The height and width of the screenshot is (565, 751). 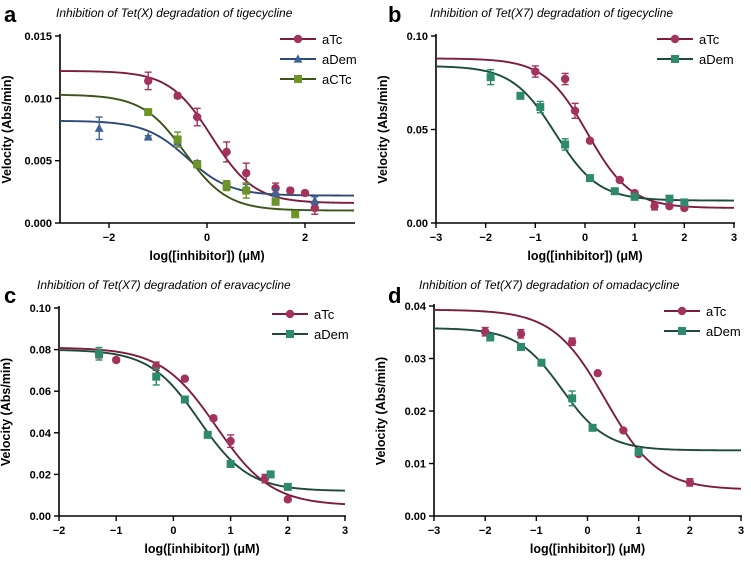 What do you see at coordinates (709, 39) in the screenshot?
I see `legend-label: aTc` at bounding box center [709, 39].